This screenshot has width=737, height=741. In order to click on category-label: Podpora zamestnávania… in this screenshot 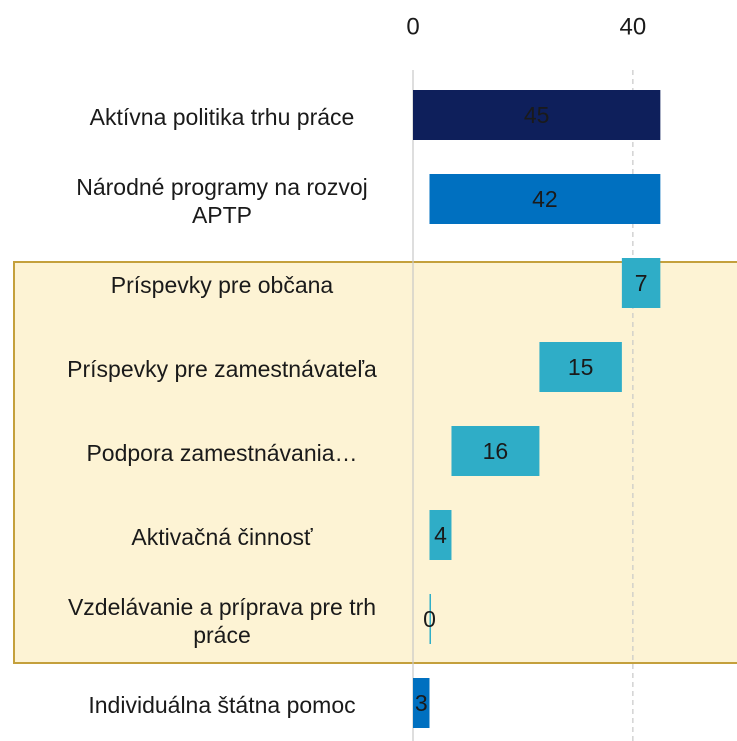, I will do `click(222, 453)`.